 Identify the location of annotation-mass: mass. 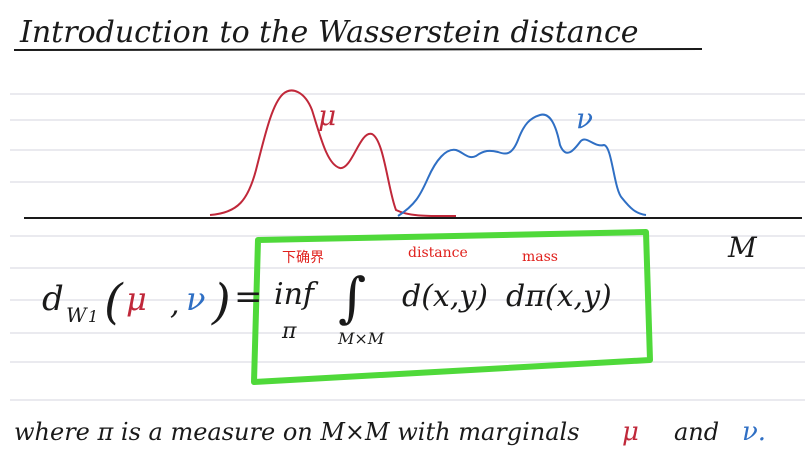
(540, 257).